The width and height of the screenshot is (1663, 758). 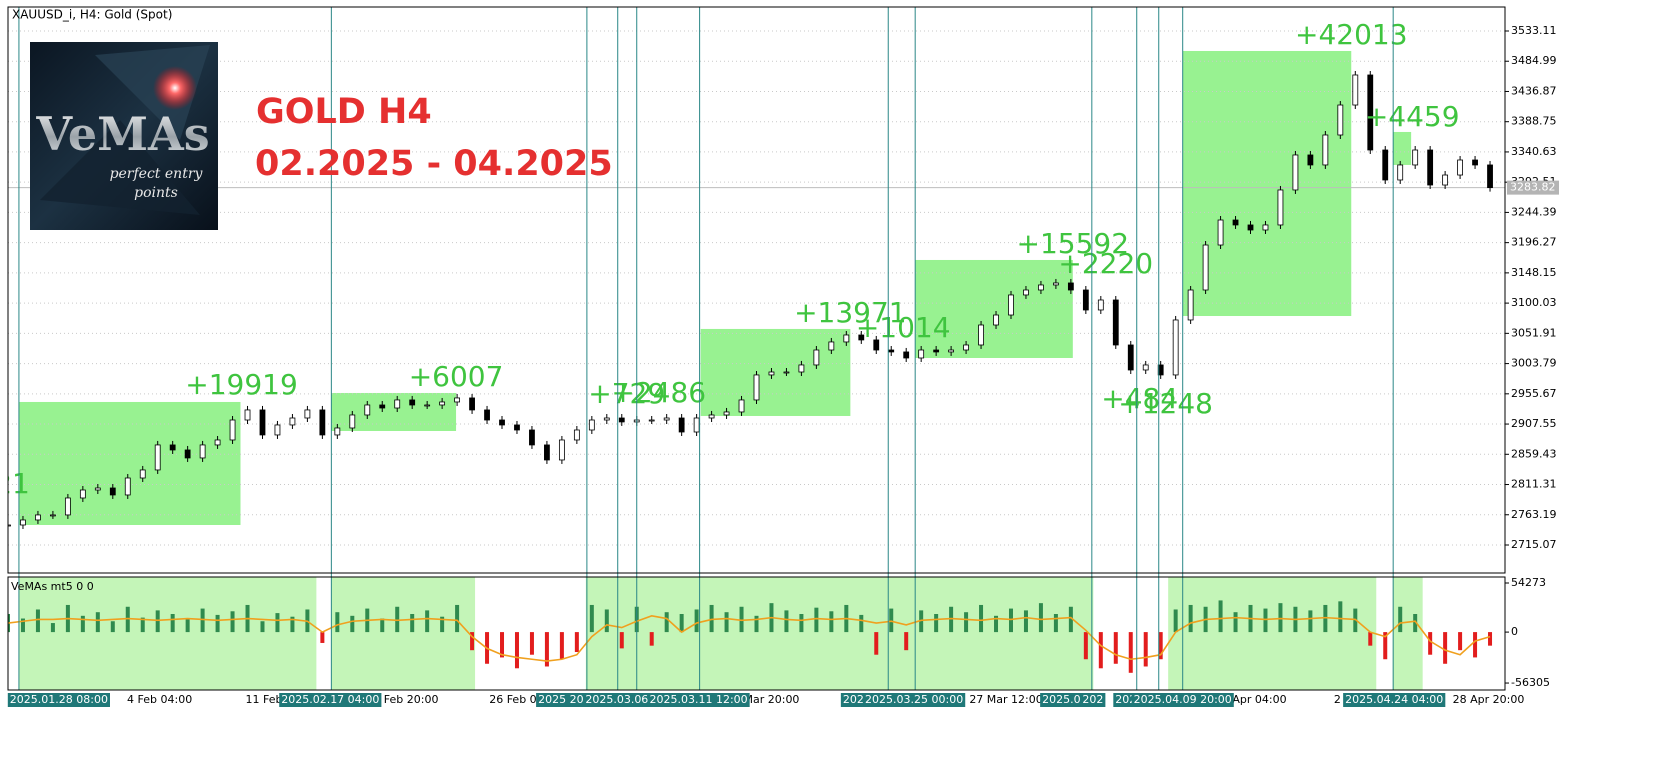 What do you see at coordinates (1534, 121) in the screenshot?
I see `y-tick-label: 3388.75` at bounding box center [1534, 121].